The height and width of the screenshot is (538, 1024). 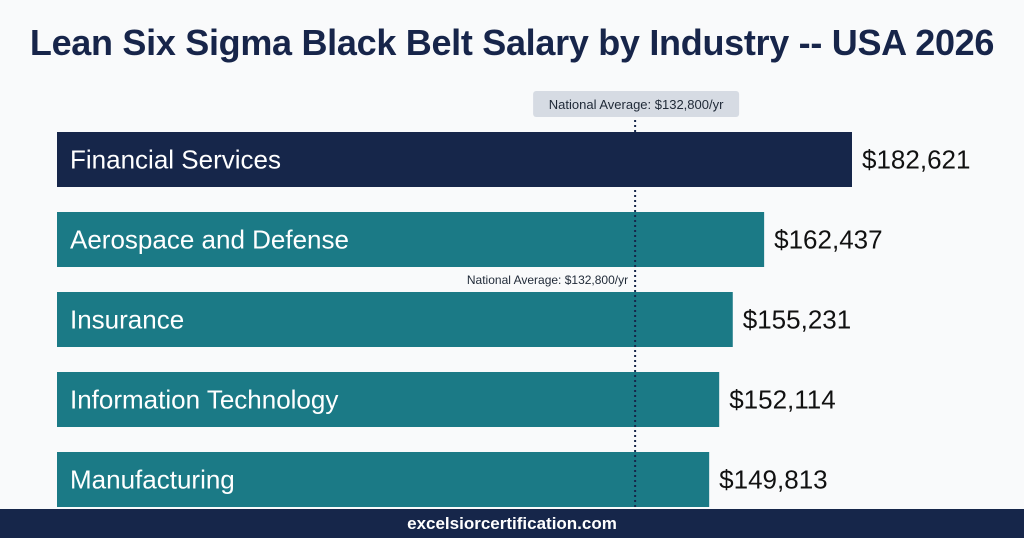 I want to click on bar-category-label: Information Technology, so click(x=204, y=400).